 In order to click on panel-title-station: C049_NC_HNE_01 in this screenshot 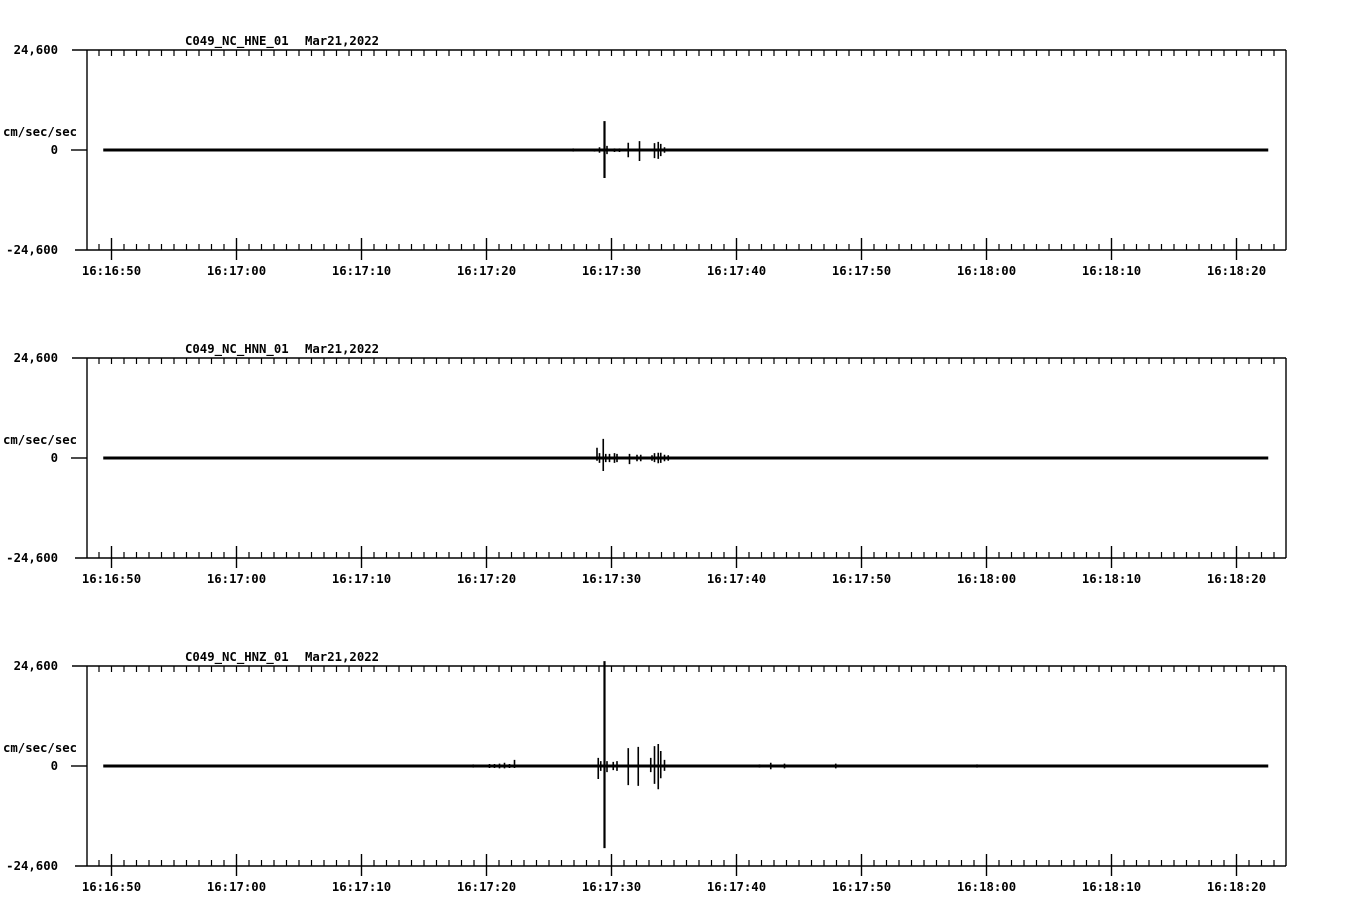, I will do `click(237, 41)`.